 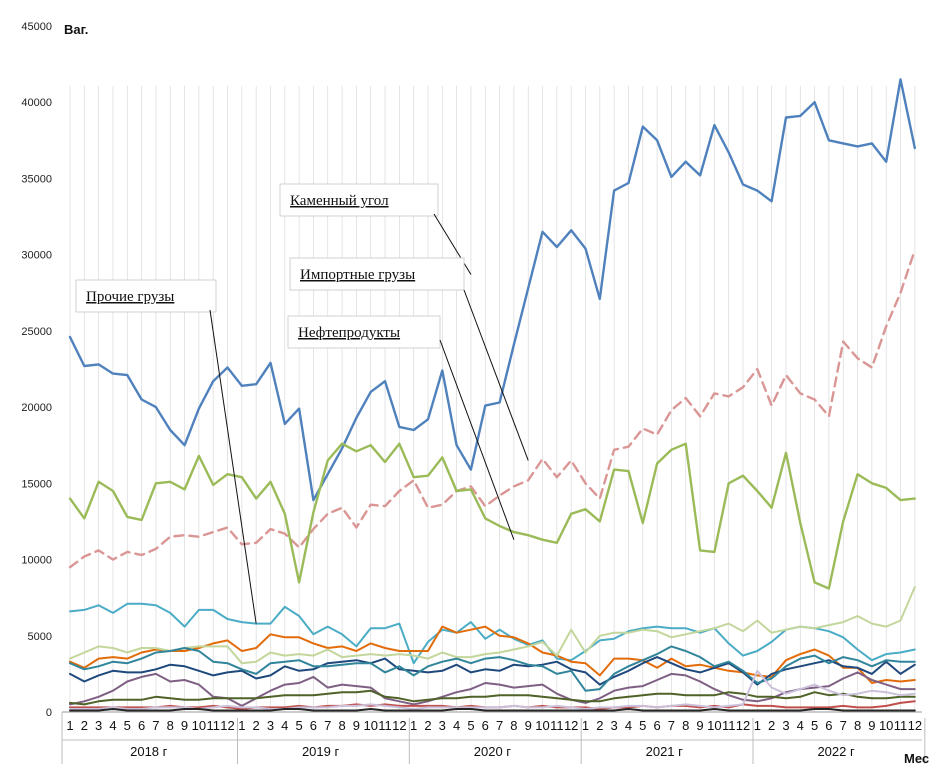 What do you see at coordinates (36, 103) in the screenshot?
I see `y-tick-label: 40000` at bounding box center [36, 103].